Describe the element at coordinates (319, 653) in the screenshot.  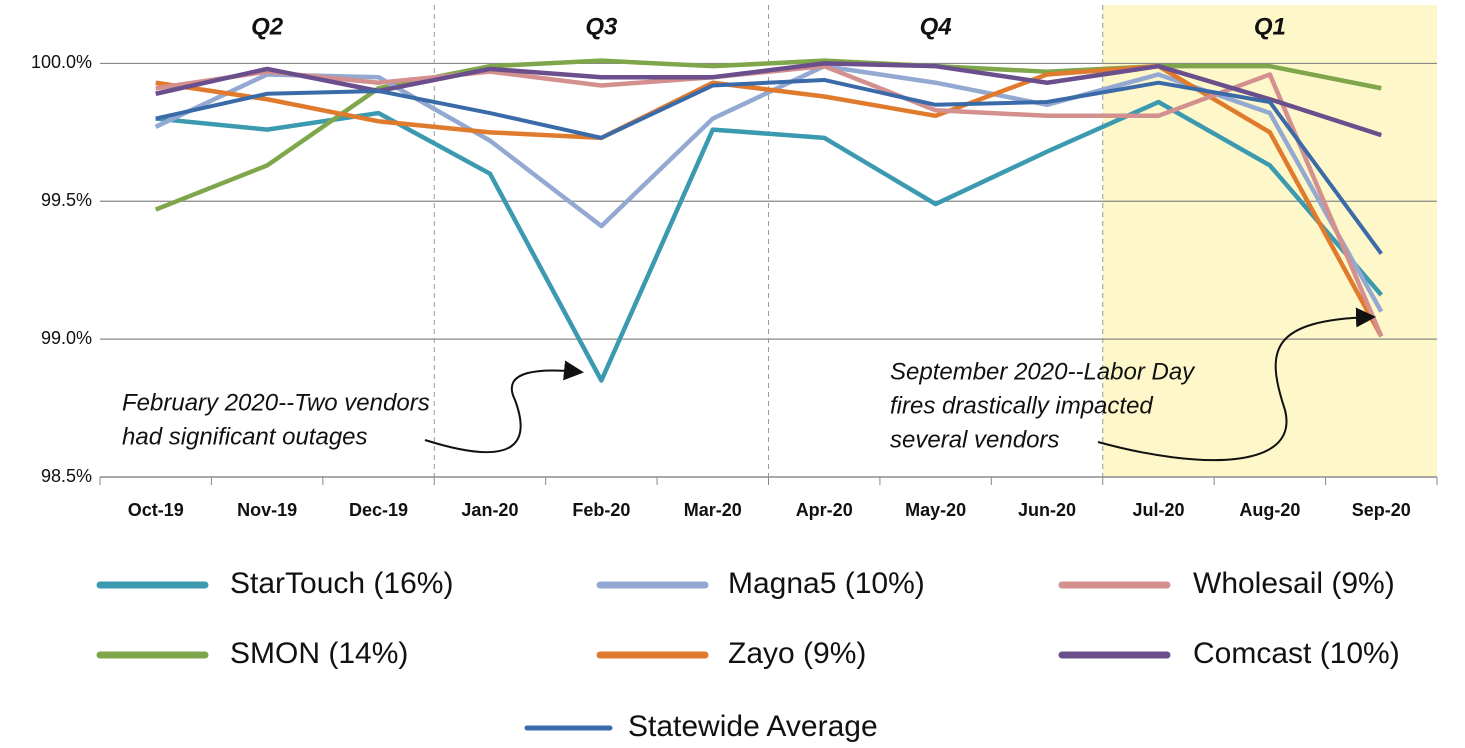
I see `legend-label: SMON (14%)` at that location.